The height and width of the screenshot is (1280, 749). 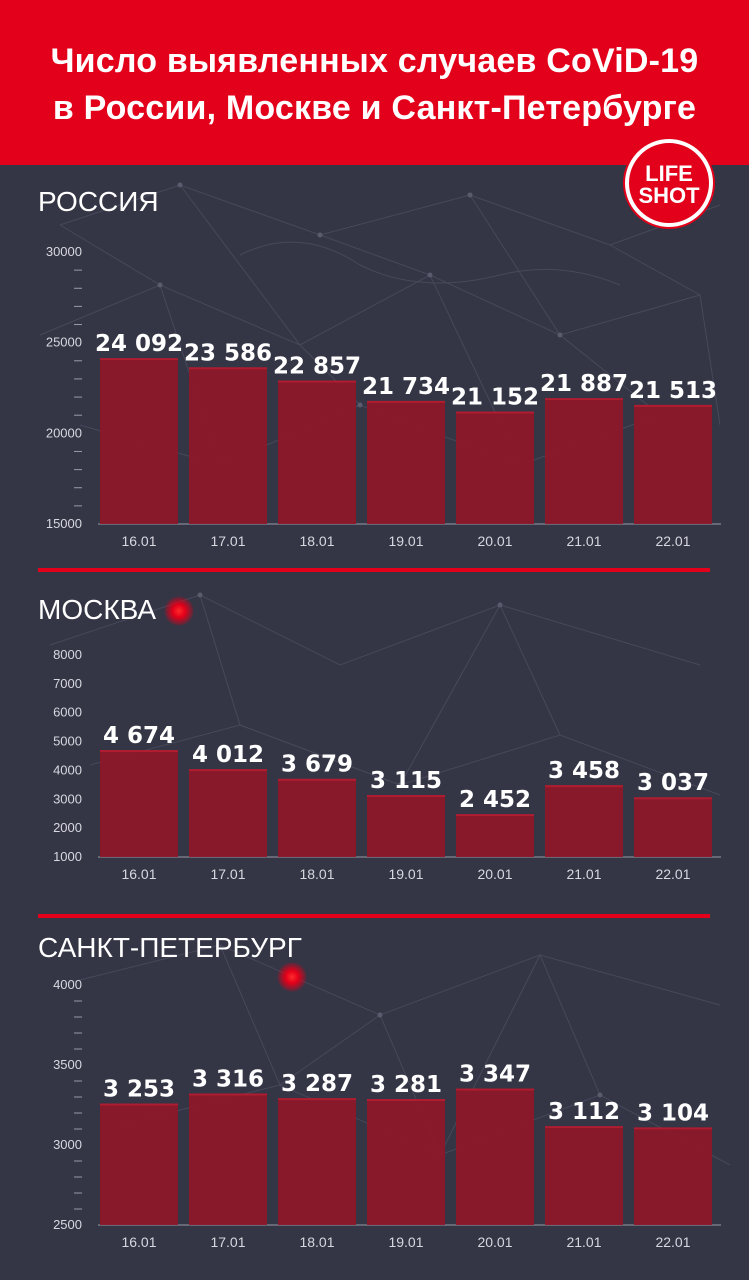 I want to click on logo-line-1: LIFE, so click(x=669, y=173).